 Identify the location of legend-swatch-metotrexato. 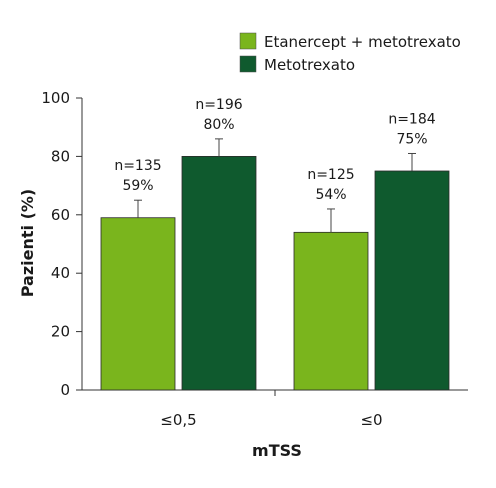
(248, 64).